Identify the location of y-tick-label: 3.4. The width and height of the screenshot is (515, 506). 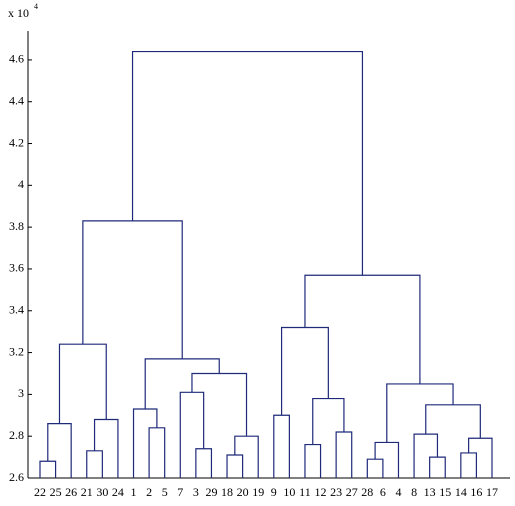
(16, 310).